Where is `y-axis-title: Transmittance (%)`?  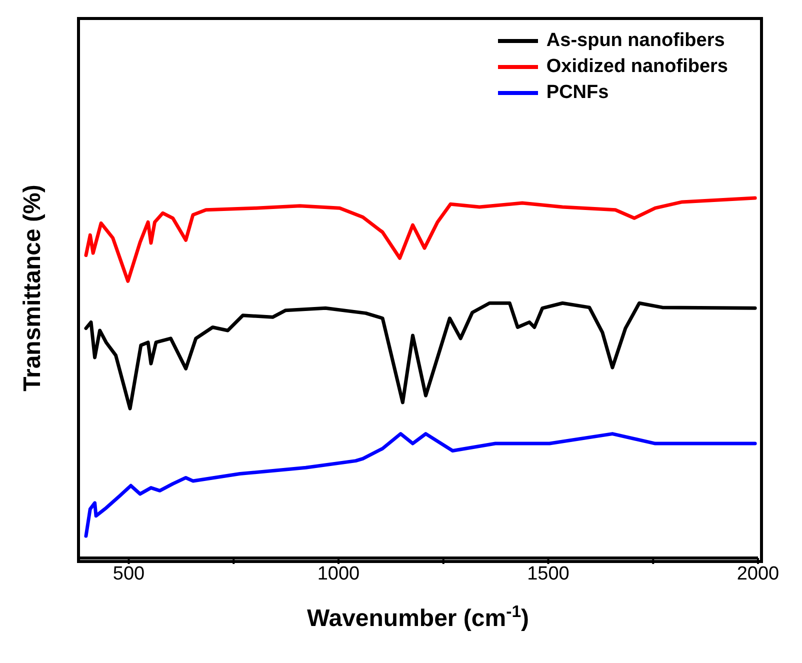 y-axis-title: Transmittance (%) is located at coordinates (32, 288).